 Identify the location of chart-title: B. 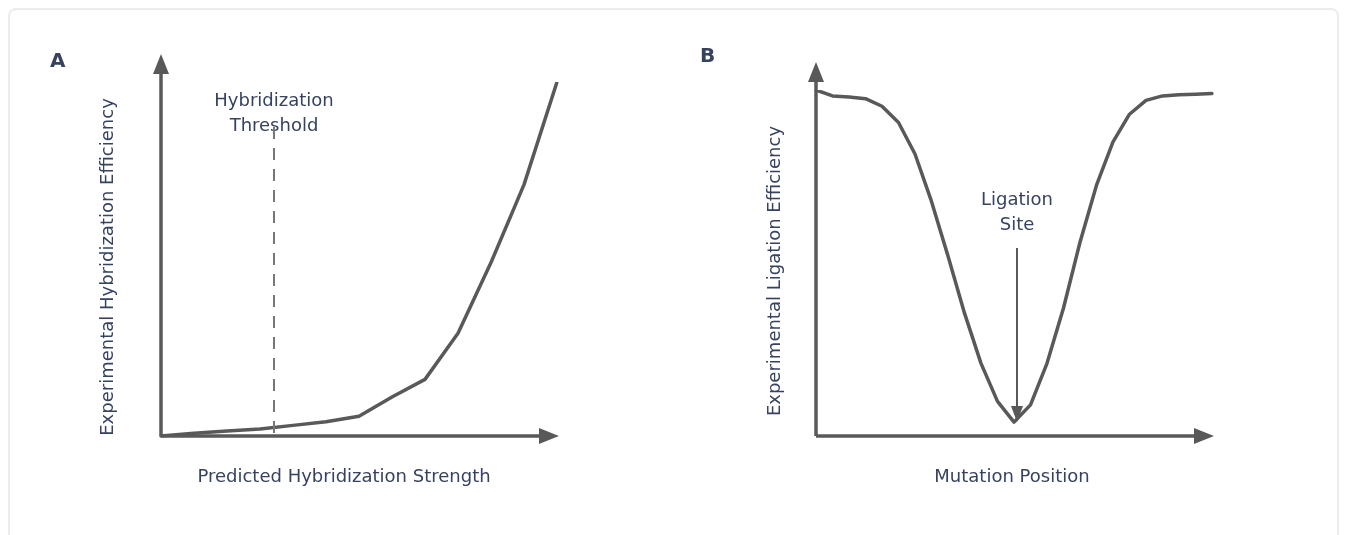
(708, 55).